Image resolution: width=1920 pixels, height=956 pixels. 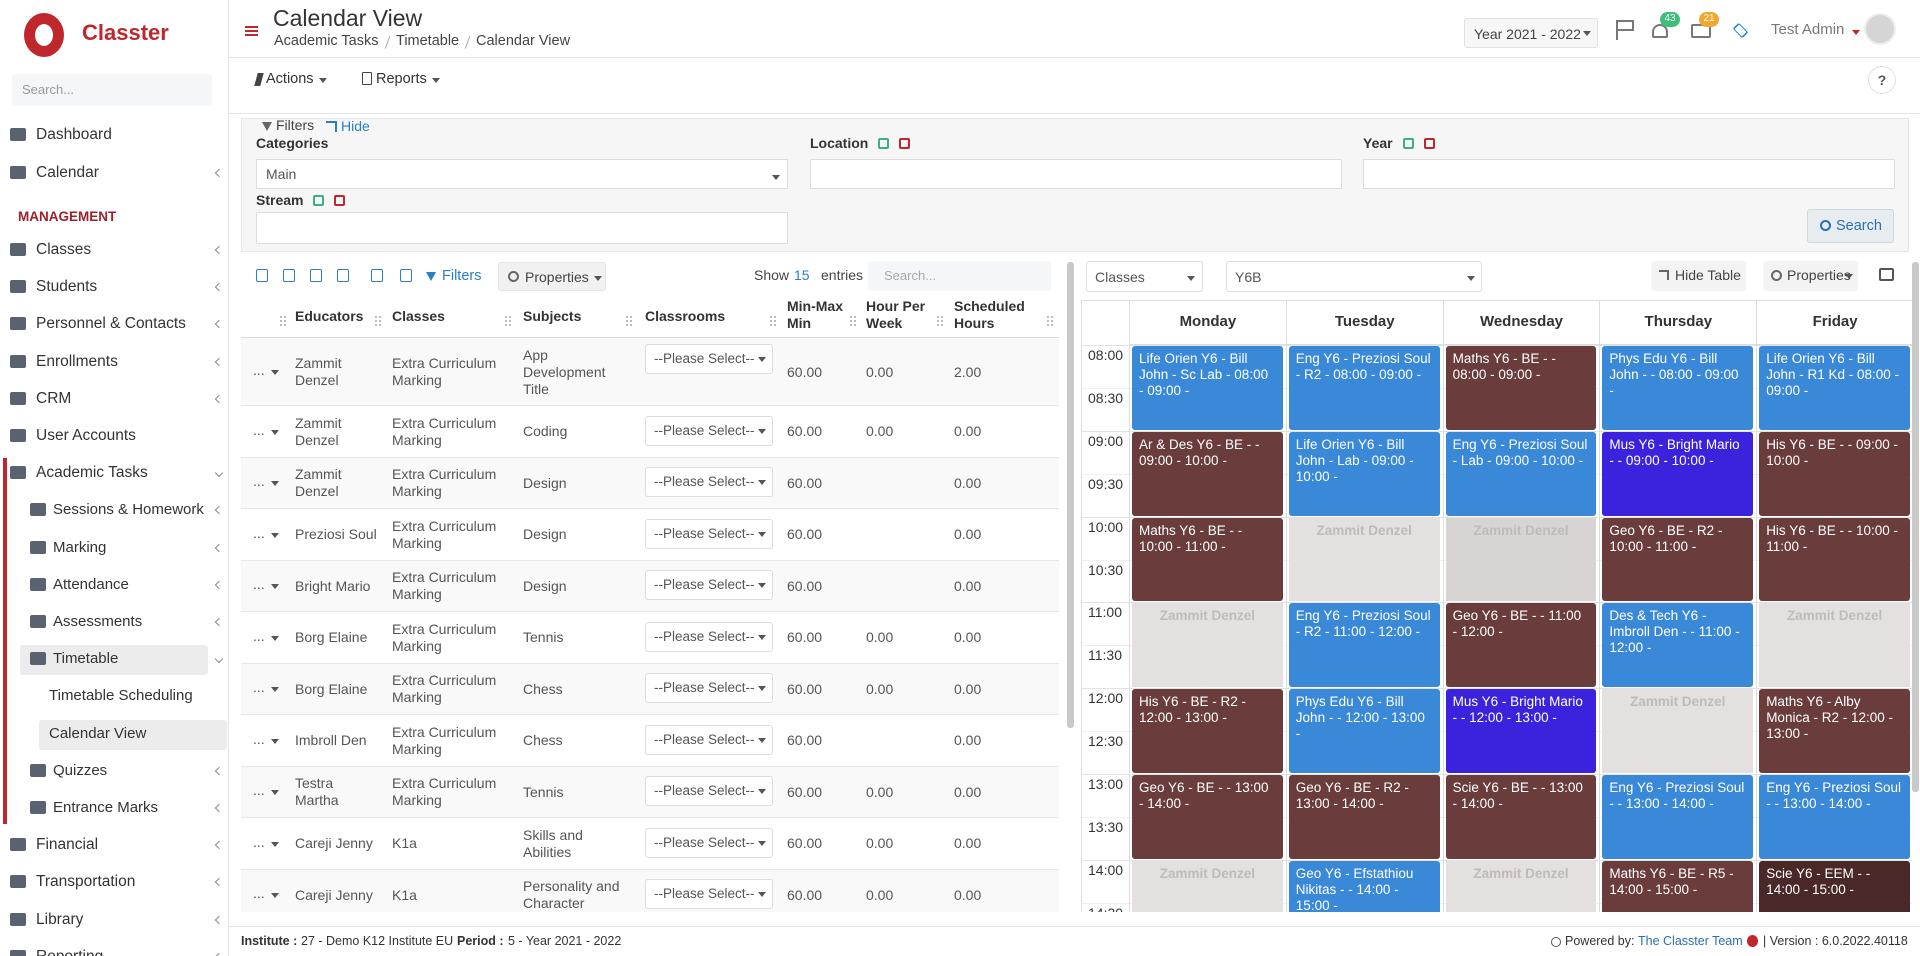 I want to click on calendar-event: His Y6 - BE - - 10:00 - 11:00 -, so click(x=1834, y=559).